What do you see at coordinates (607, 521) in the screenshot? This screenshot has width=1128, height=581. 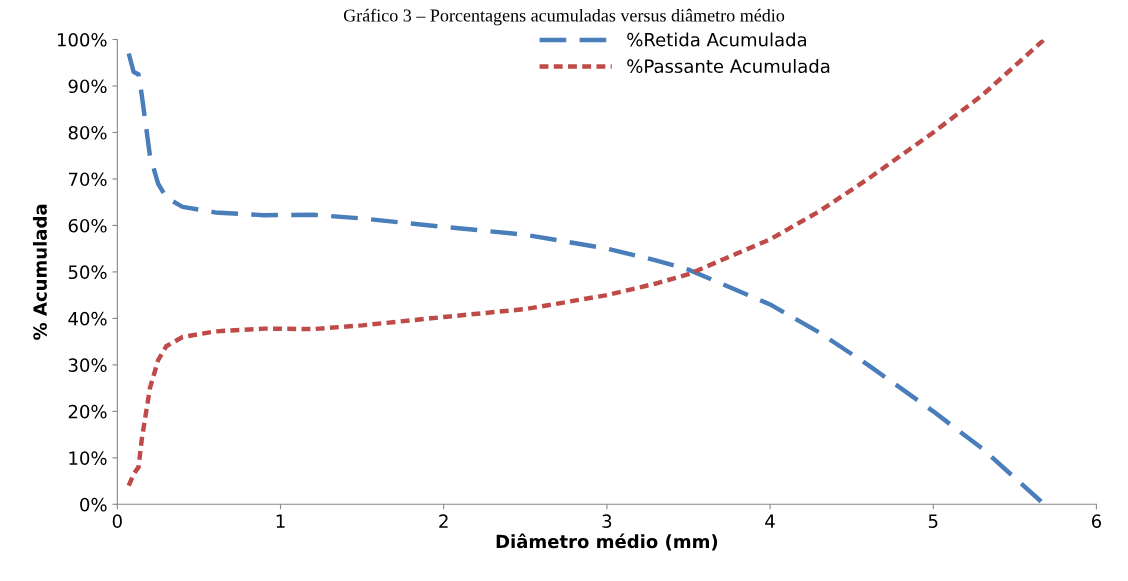 I see `x-tick-label: 3` at bounding box center [607, 521].